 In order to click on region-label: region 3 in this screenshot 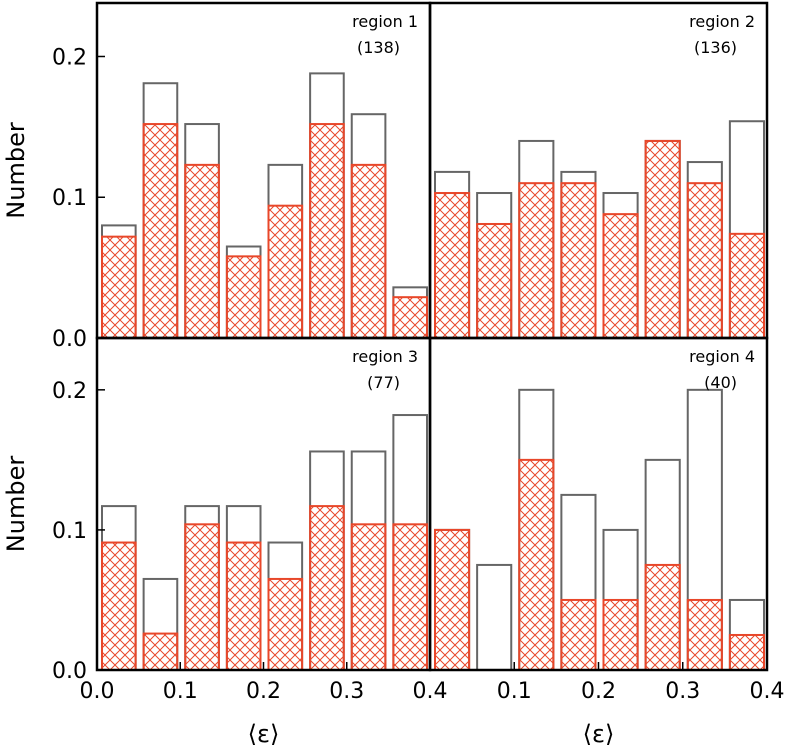, I will do `click(385, 356)`.